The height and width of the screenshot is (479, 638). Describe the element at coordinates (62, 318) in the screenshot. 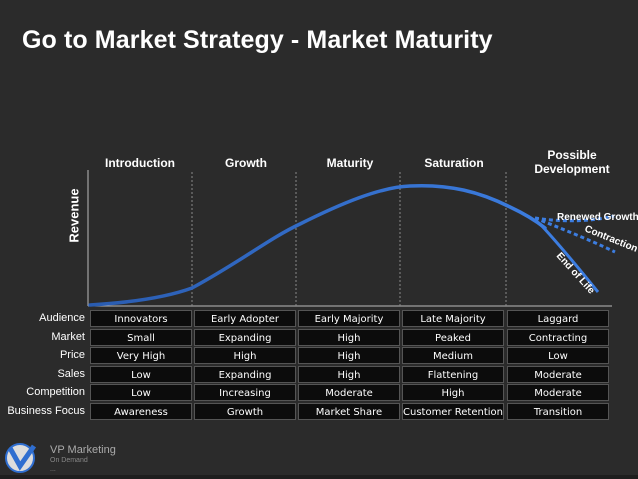

I see `row-label: Audience` at that location.